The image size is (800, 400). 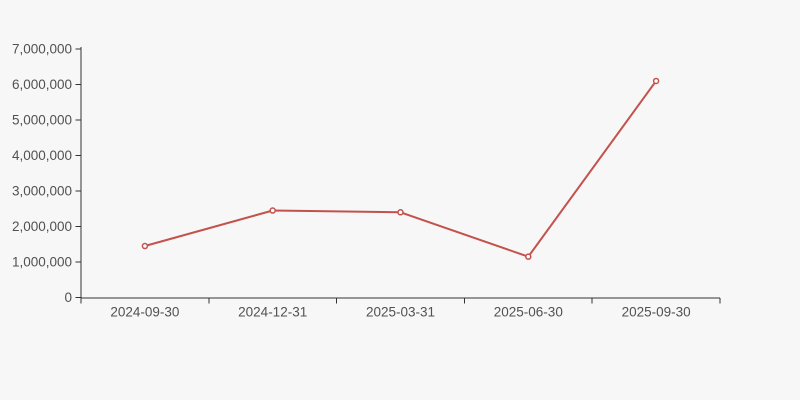 What do you see at coordinates (656, 312) in the screenshot?
I see `x-axis-tick-label: 2025-09-30` at bounding box center [656, 312].